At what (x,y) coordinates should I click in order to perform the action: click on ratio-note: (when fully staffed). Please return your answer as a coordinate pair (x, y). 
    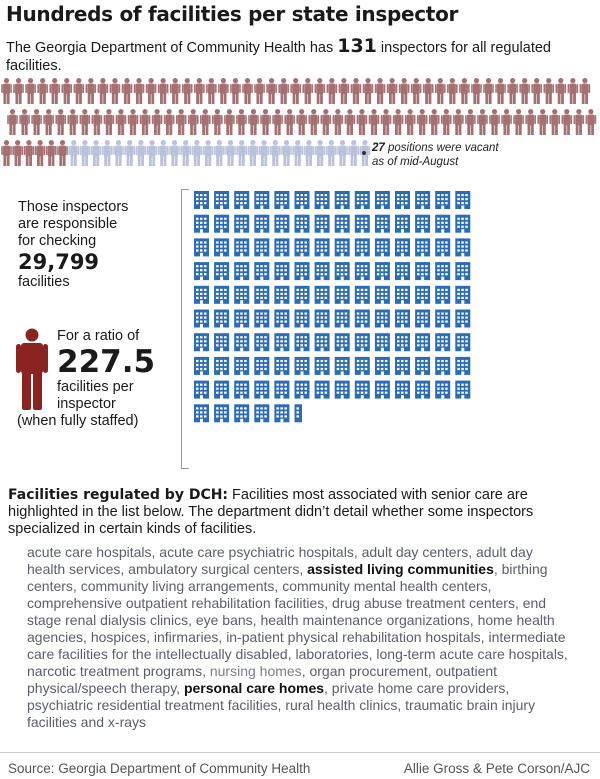
    Looking at the image, I should click on (78, 421).